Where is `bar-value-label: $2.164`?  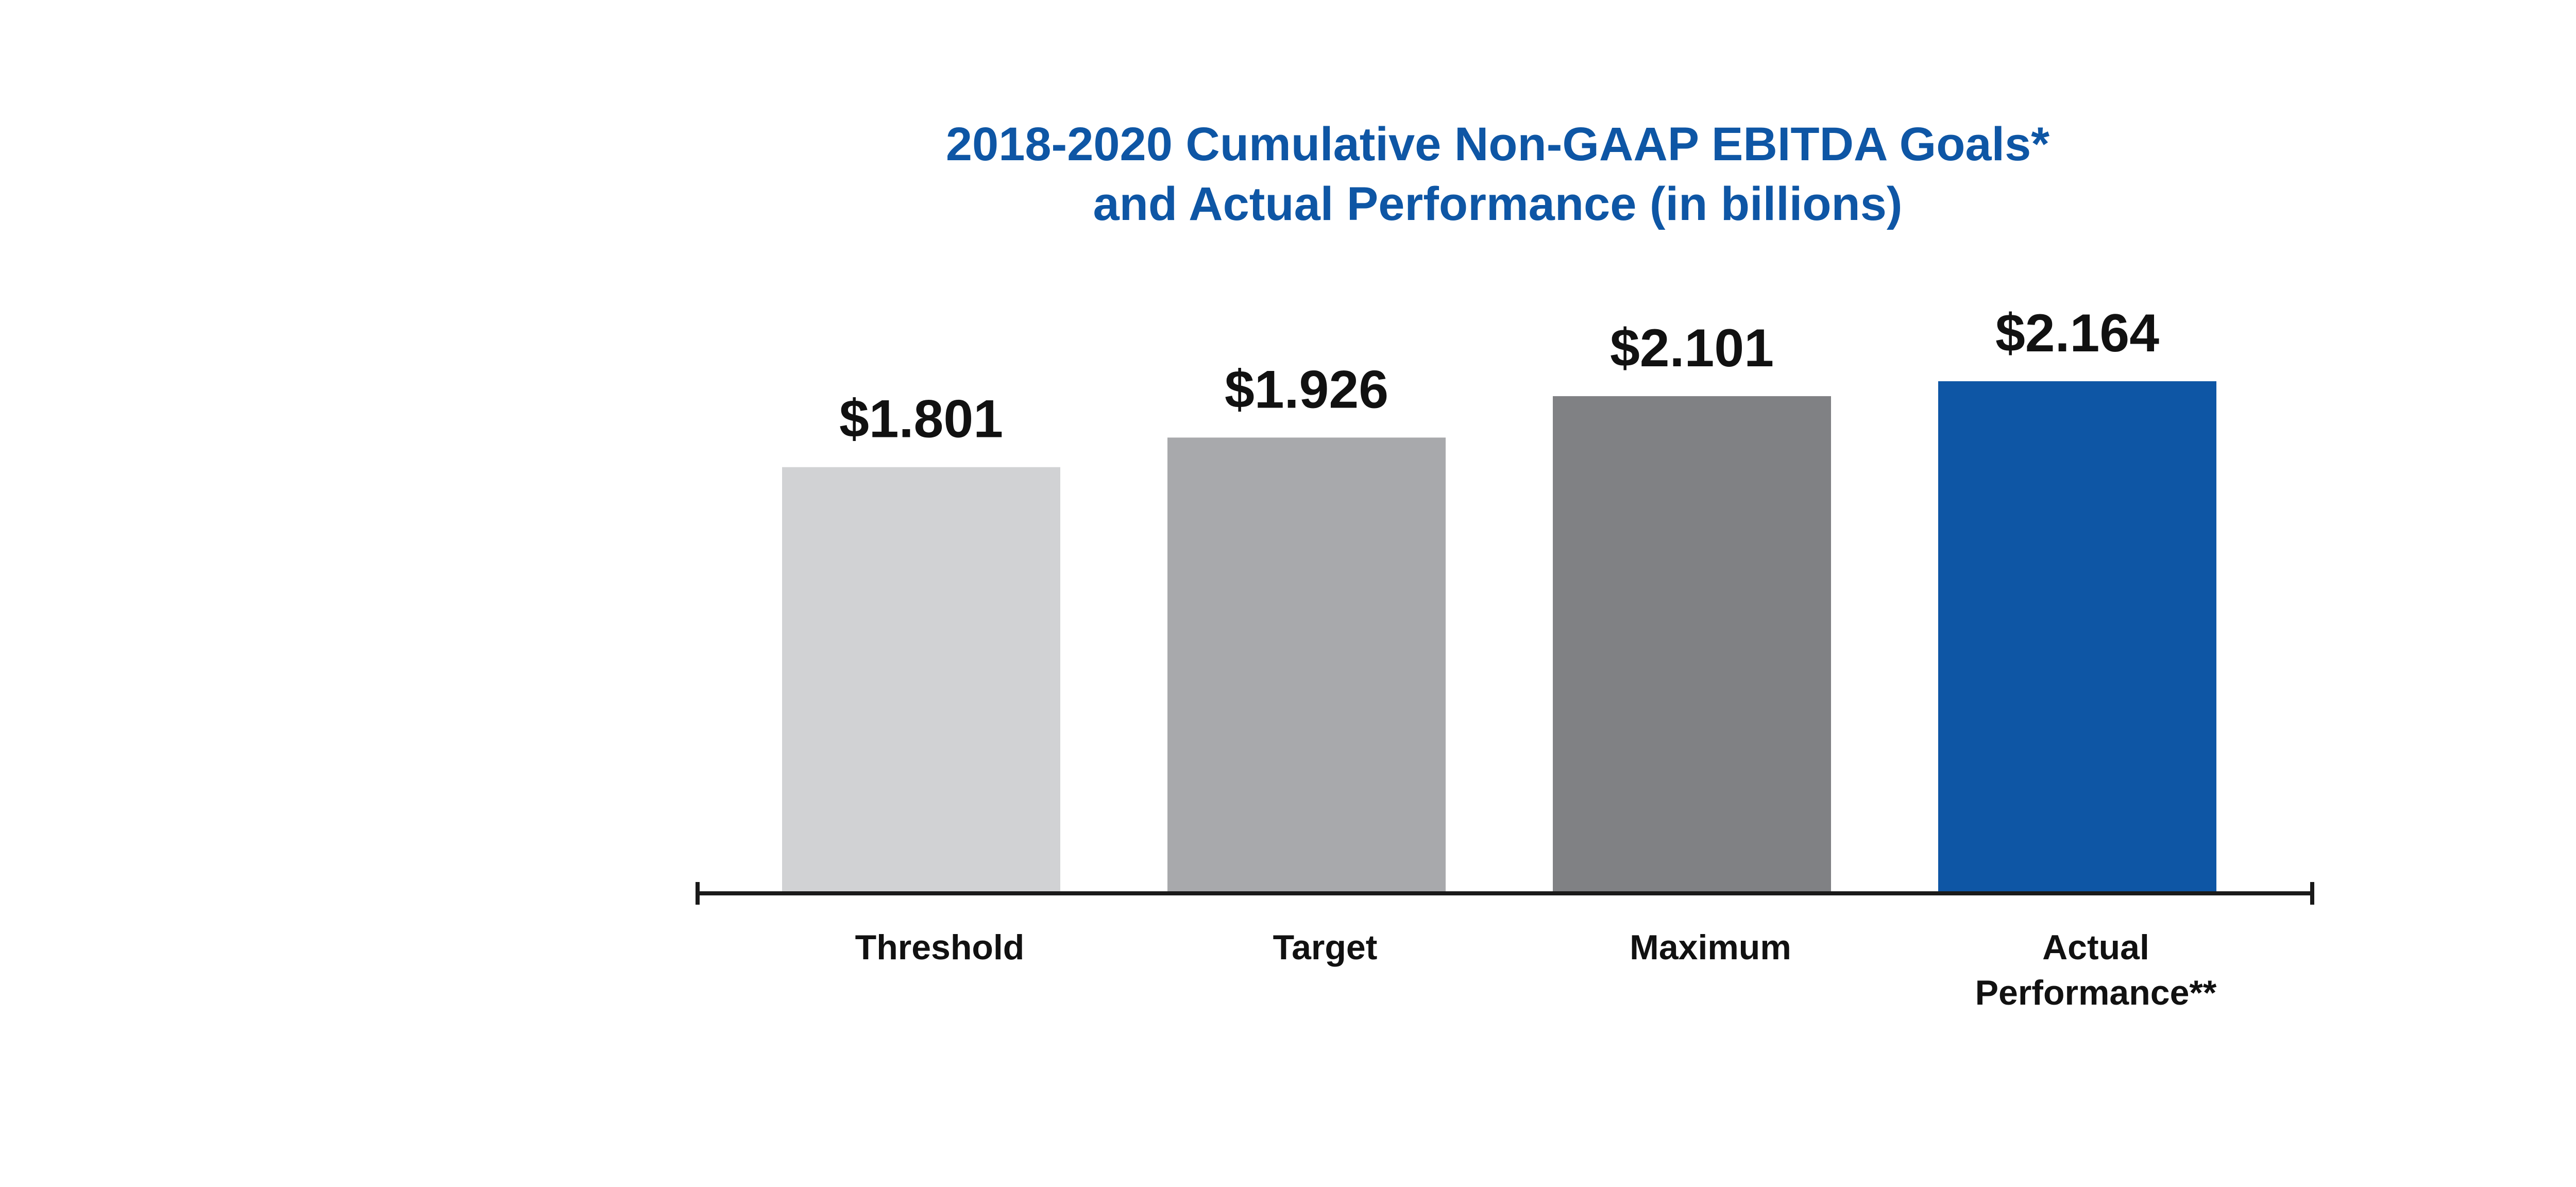 bar-value-label: $2.164 is located at coordinates (2077, 333).